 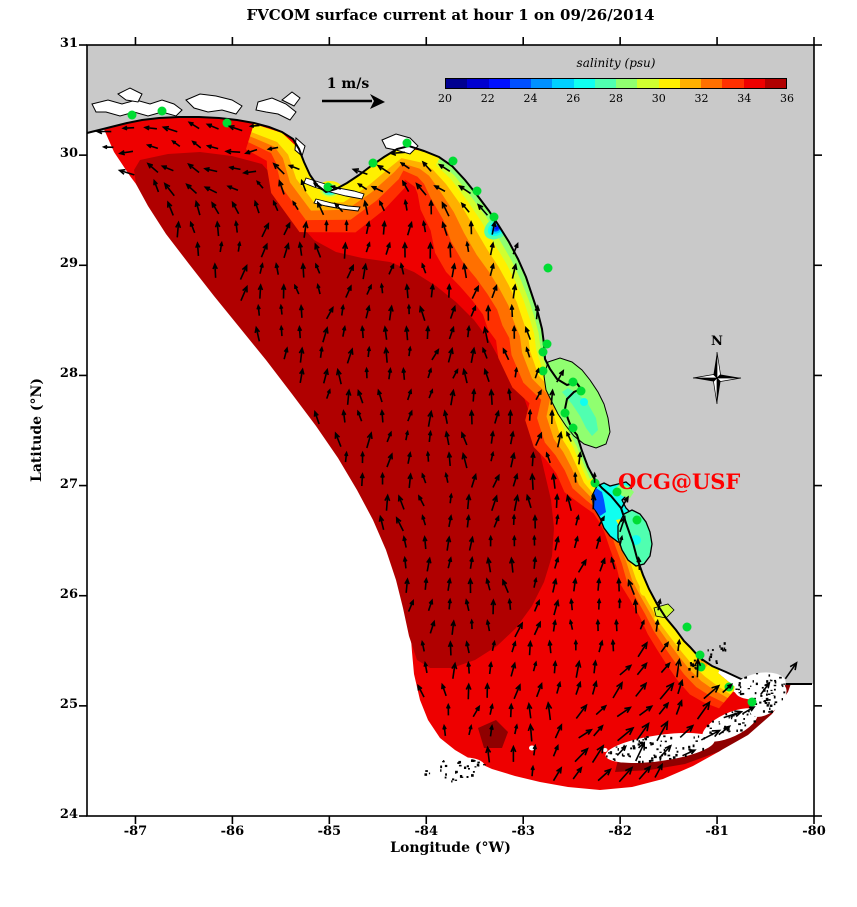 What do you see at coordinates (787, 98) in the screenshot?
I see `colorbar-tick-label: 36` at bounding box center [787, 98].